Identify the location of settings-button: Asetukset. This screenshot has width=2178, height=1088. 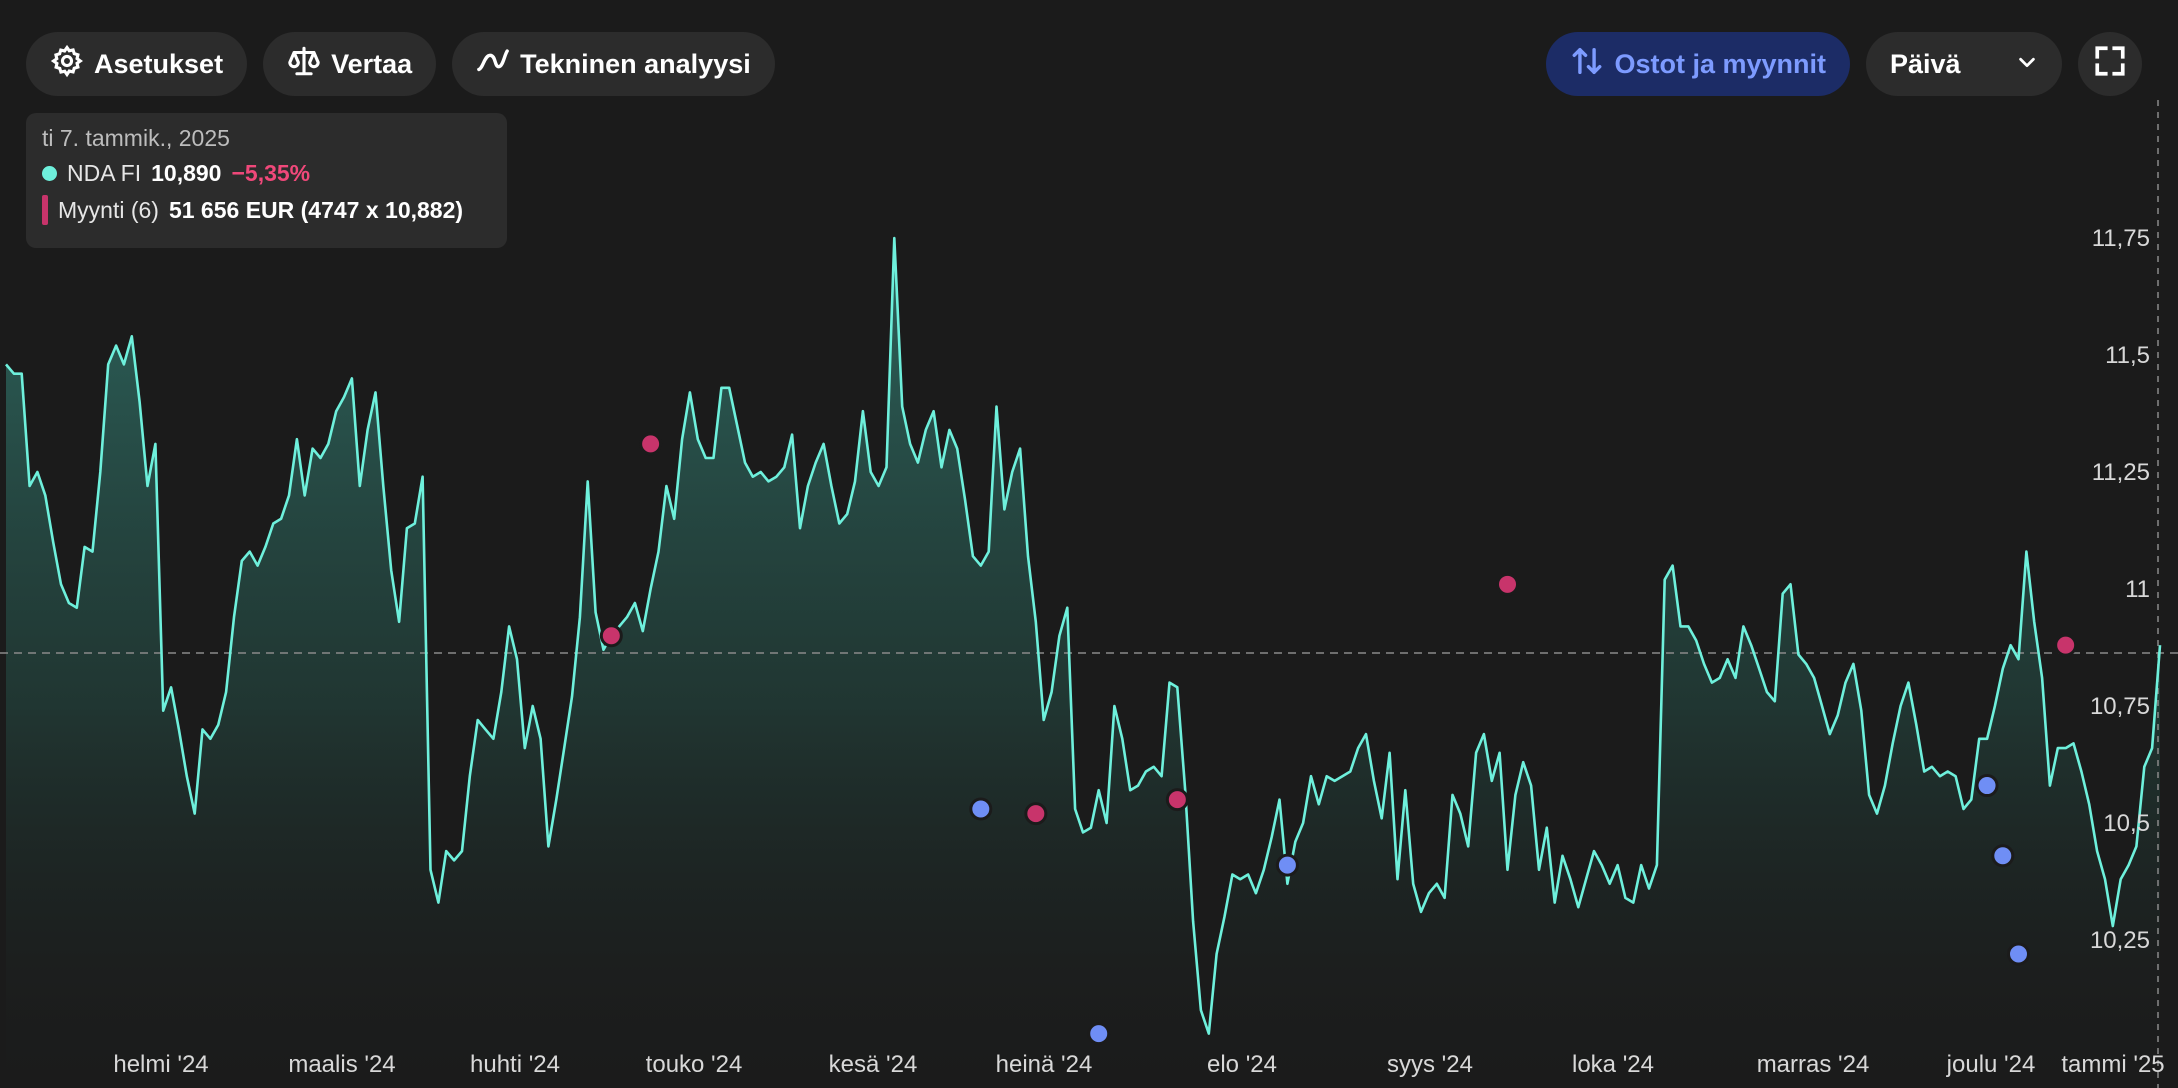
(137, 64).